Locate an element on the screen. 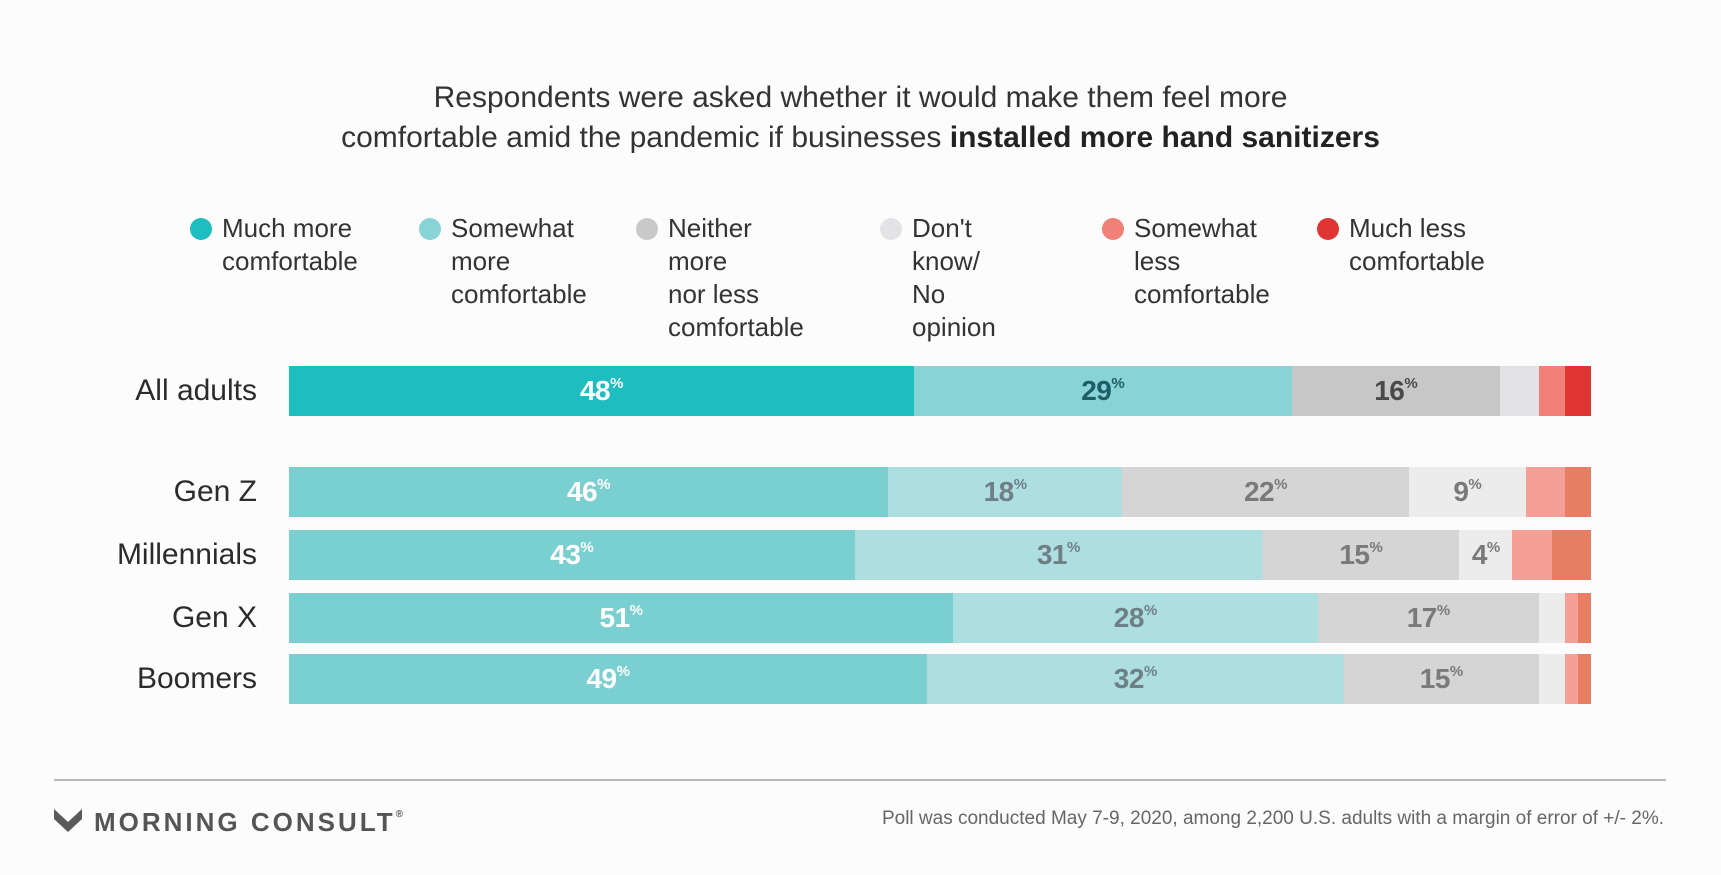 The image size is (1721, 875). data-label: 31% is located at coordinates (1058, 555).